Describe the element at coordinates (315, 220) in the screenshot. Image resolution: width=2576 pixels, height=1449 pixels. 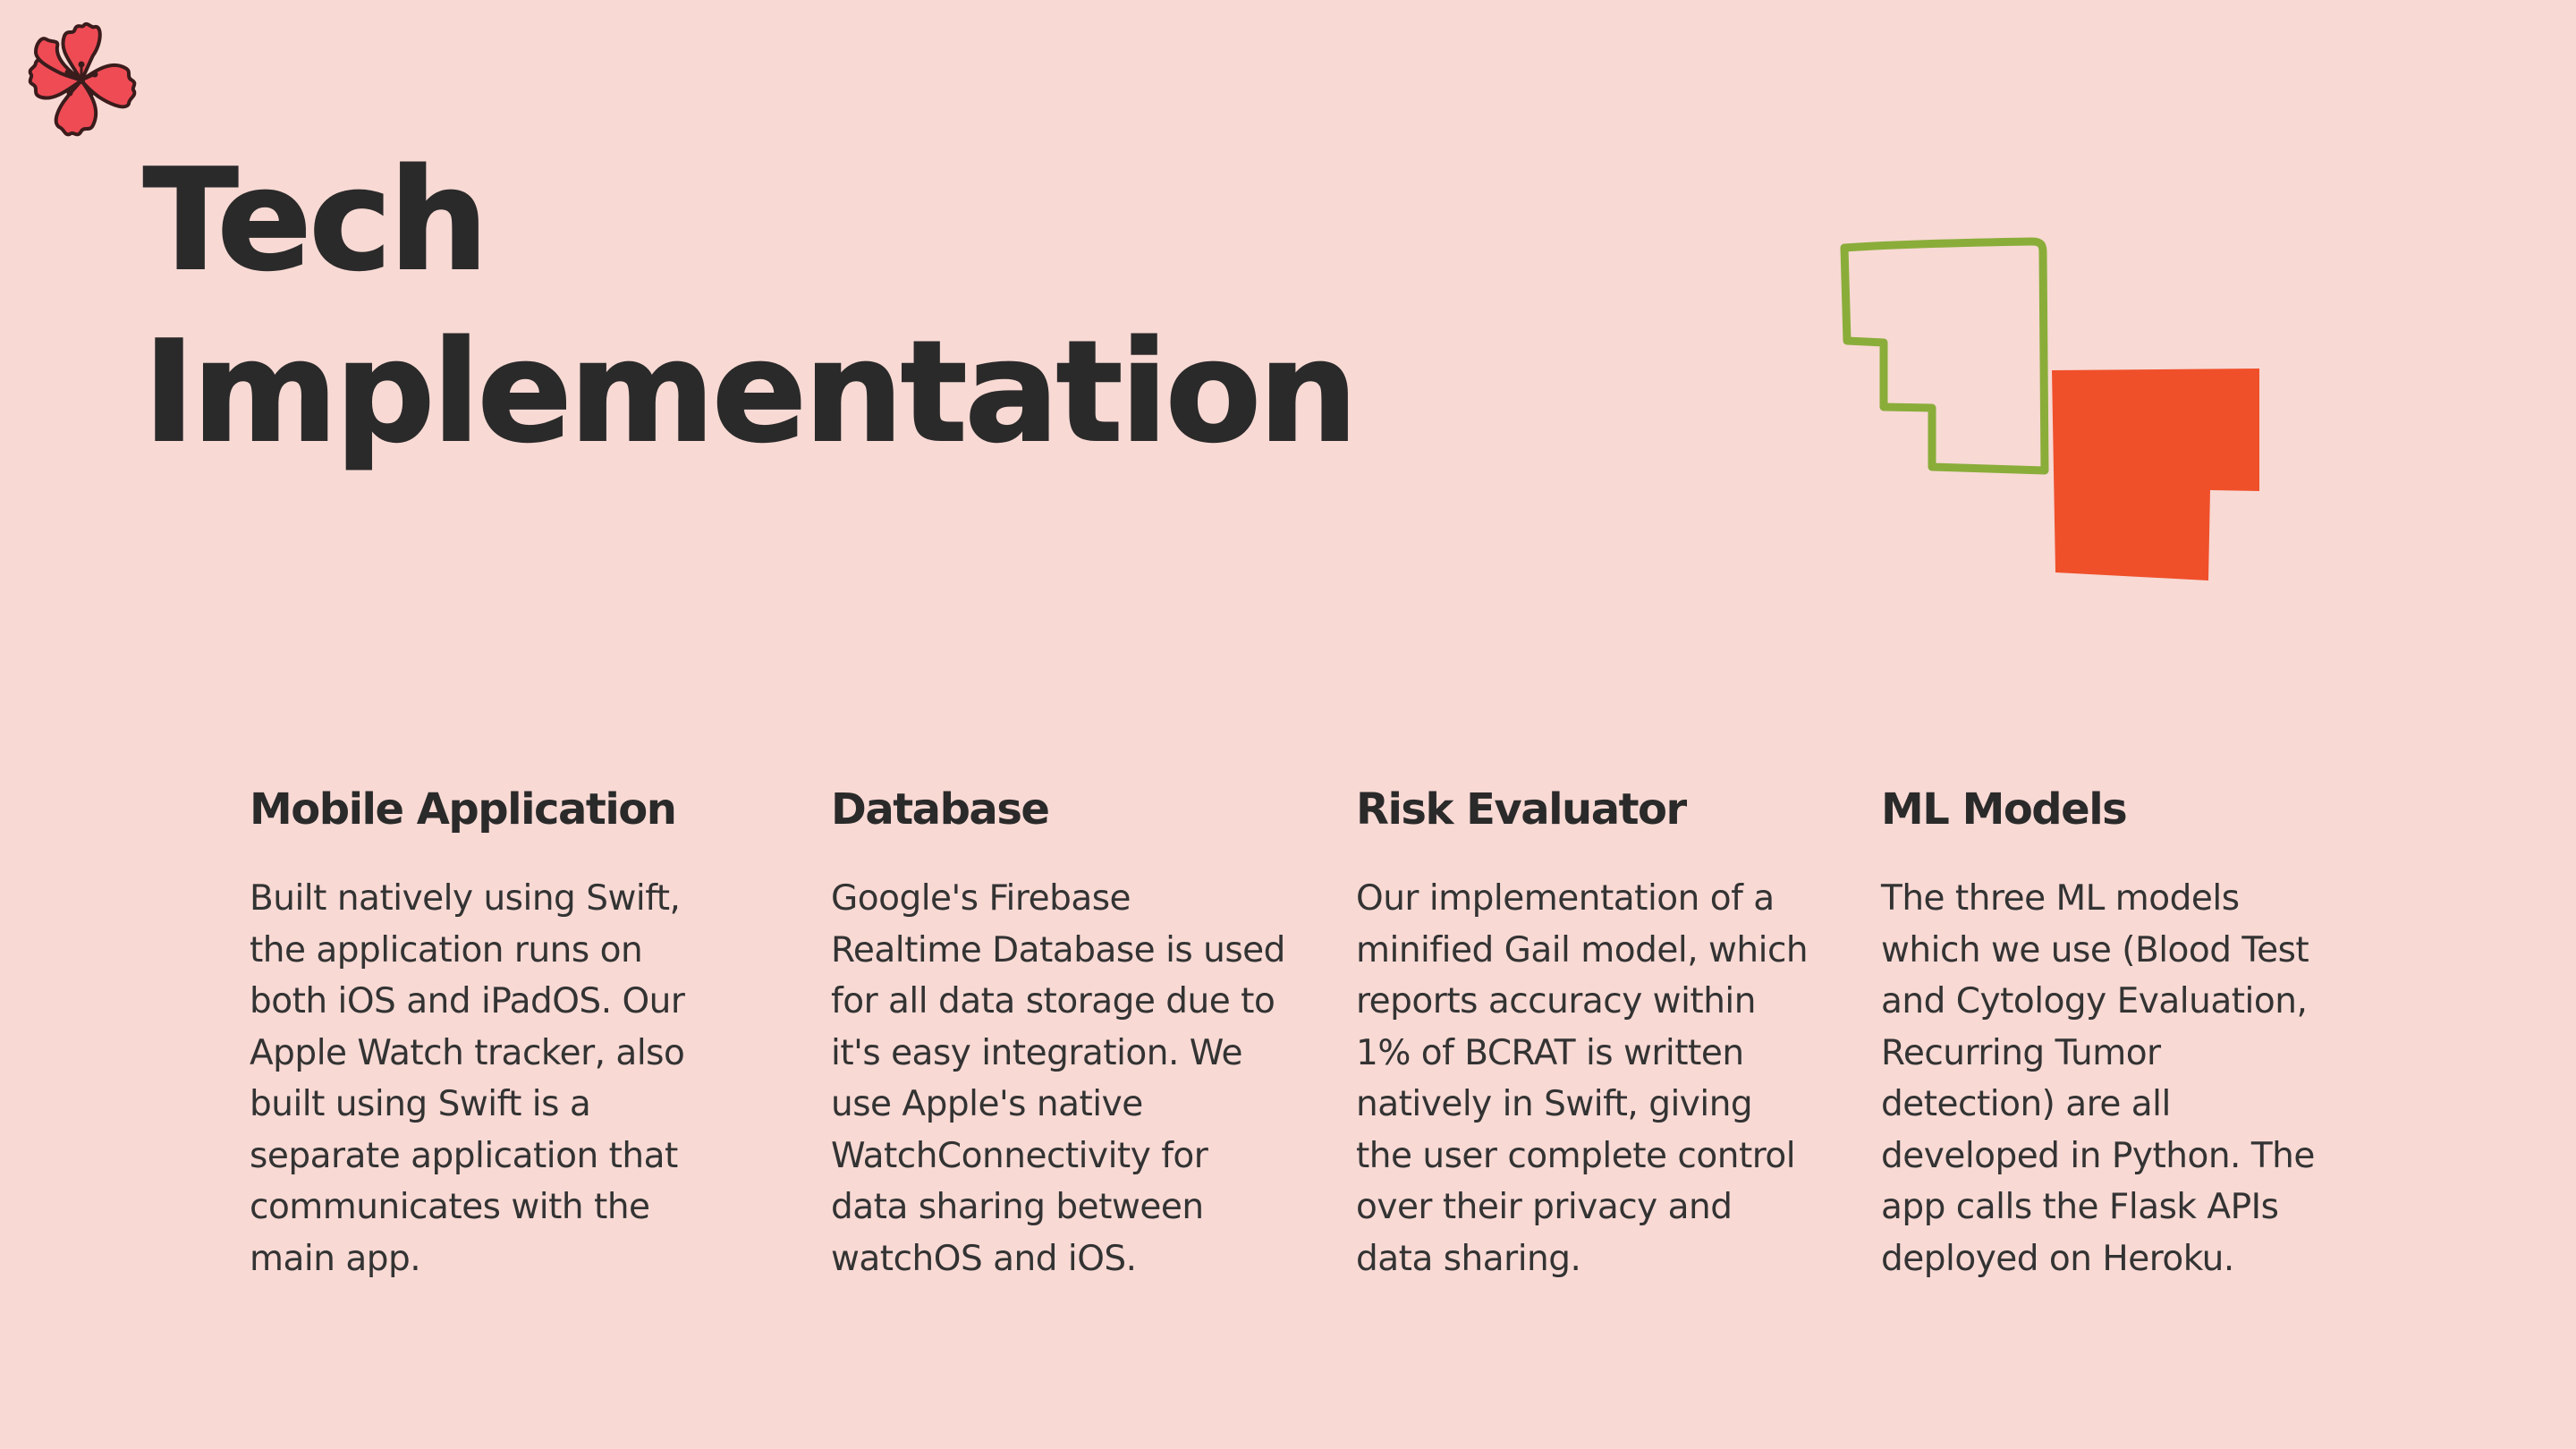
I see `title-line-1: Tech` at that location.